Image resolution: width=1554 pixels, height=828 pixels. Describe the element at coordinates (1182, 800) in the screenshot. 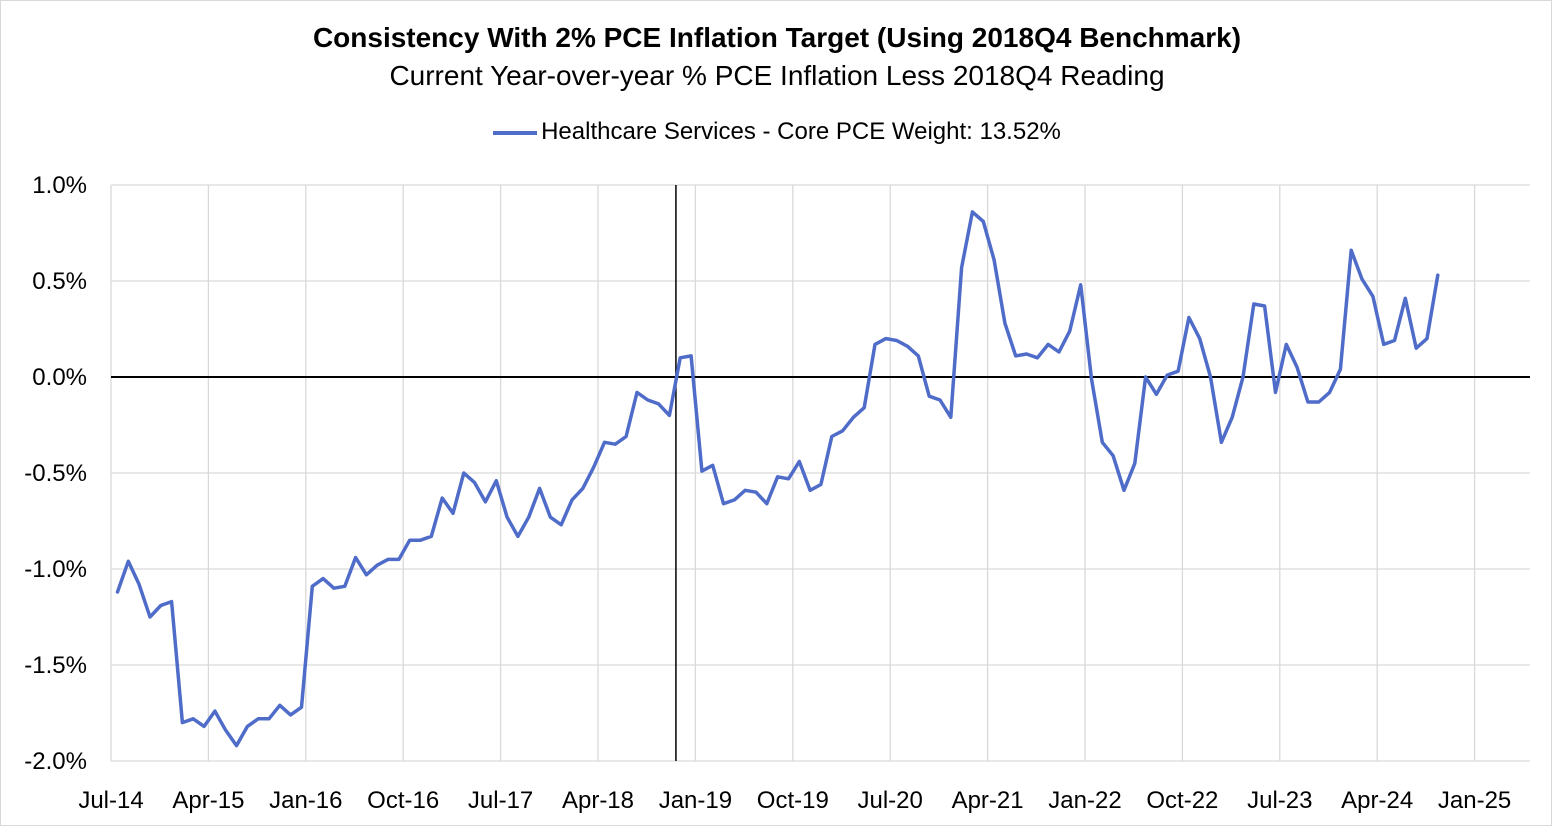

I see `x-tick-label: Oct-22` at that location.